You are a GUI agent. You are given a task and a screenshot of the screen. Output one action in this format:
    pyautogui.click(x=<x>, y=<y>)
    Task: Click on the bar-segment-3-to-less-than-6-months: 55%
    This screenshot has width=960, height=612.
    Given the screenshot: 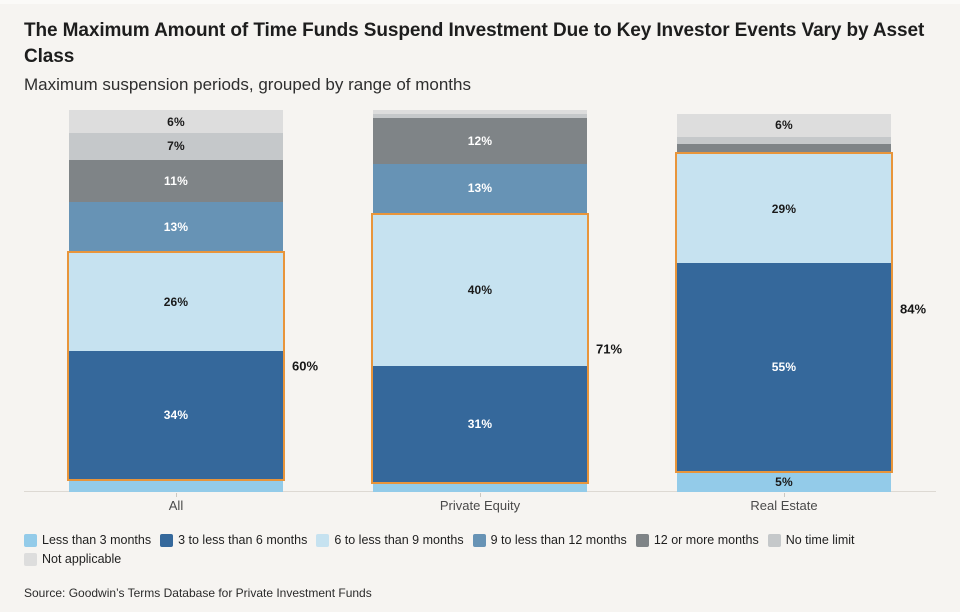 What is the action you would take?
    pyautogui.click(x=784, y=367)
    